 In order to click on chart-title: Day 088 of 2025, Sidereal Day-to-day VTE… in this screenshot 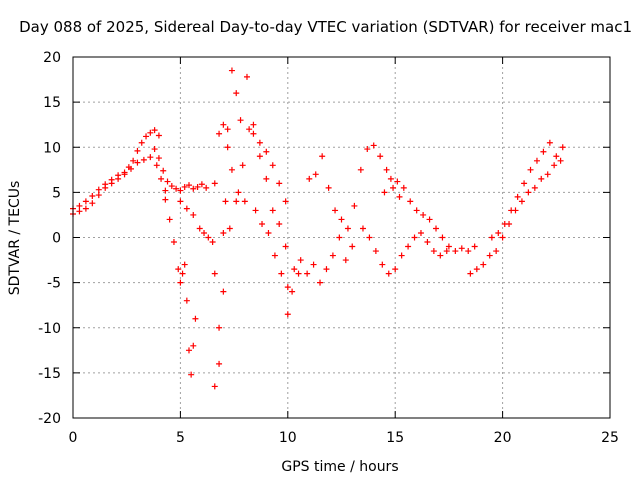, I will do `click(325, 27)`.